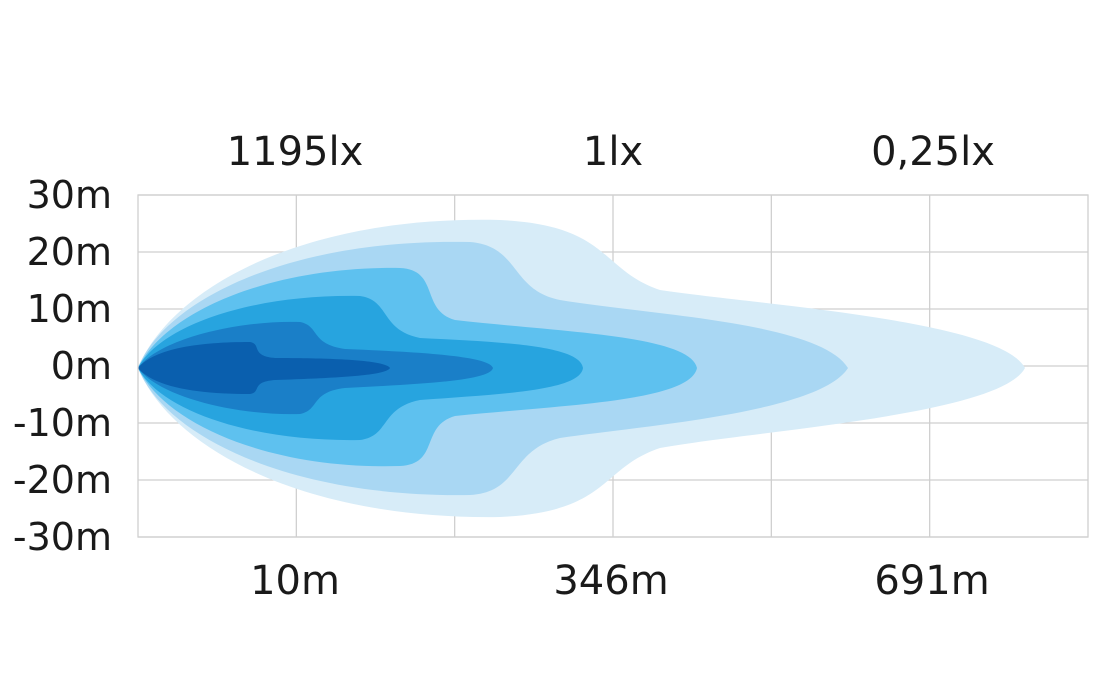 The height and width of the screenshot is (699, 1100). Describe the element at coordinates (62, 480) in the screenshot. I see `y-tick-label: -20m` at that location.